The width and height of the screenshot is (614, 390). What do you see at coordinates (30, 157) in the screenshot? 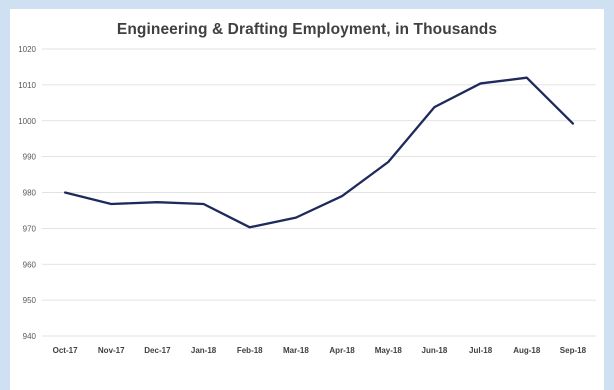
I see `y-tick-label: 990` at bounding box center [30, 157].